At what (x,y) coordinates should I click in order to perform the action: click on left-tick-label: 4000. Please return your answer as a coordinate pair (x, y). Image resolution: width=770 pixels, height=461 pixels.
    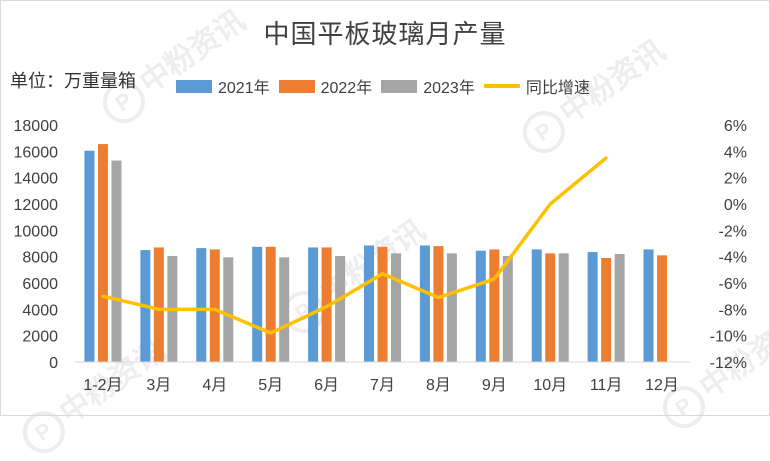
    Looking at the image, I should click on (40, 310).